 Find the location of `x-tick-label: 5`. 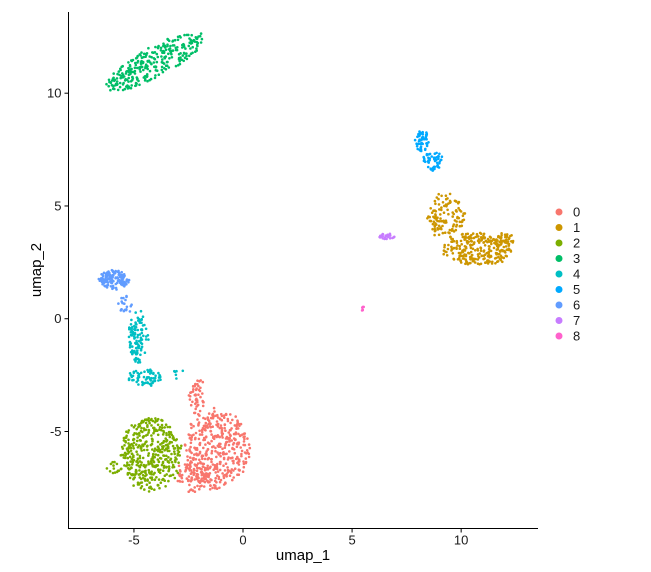

x-tick-label: 5 is located at coordinates (351, 540).